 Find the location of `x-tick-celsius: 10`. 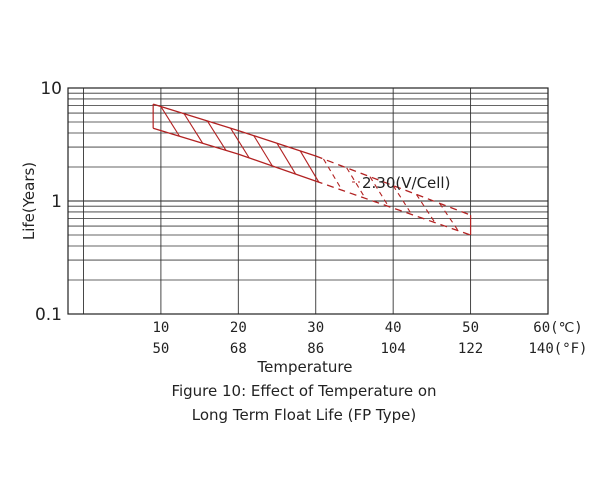

x-tick-celsius: 10 is located at coordinates (160, 328).